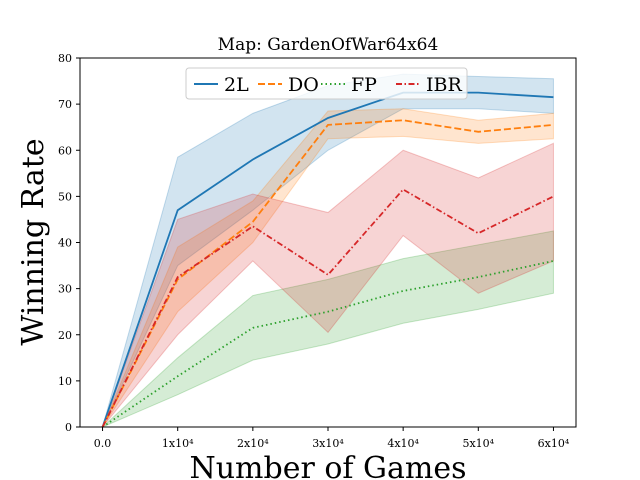 The height and width of the screenshot is (480, 640). I want to click on y-tick-label: 20, so click(65, 335).